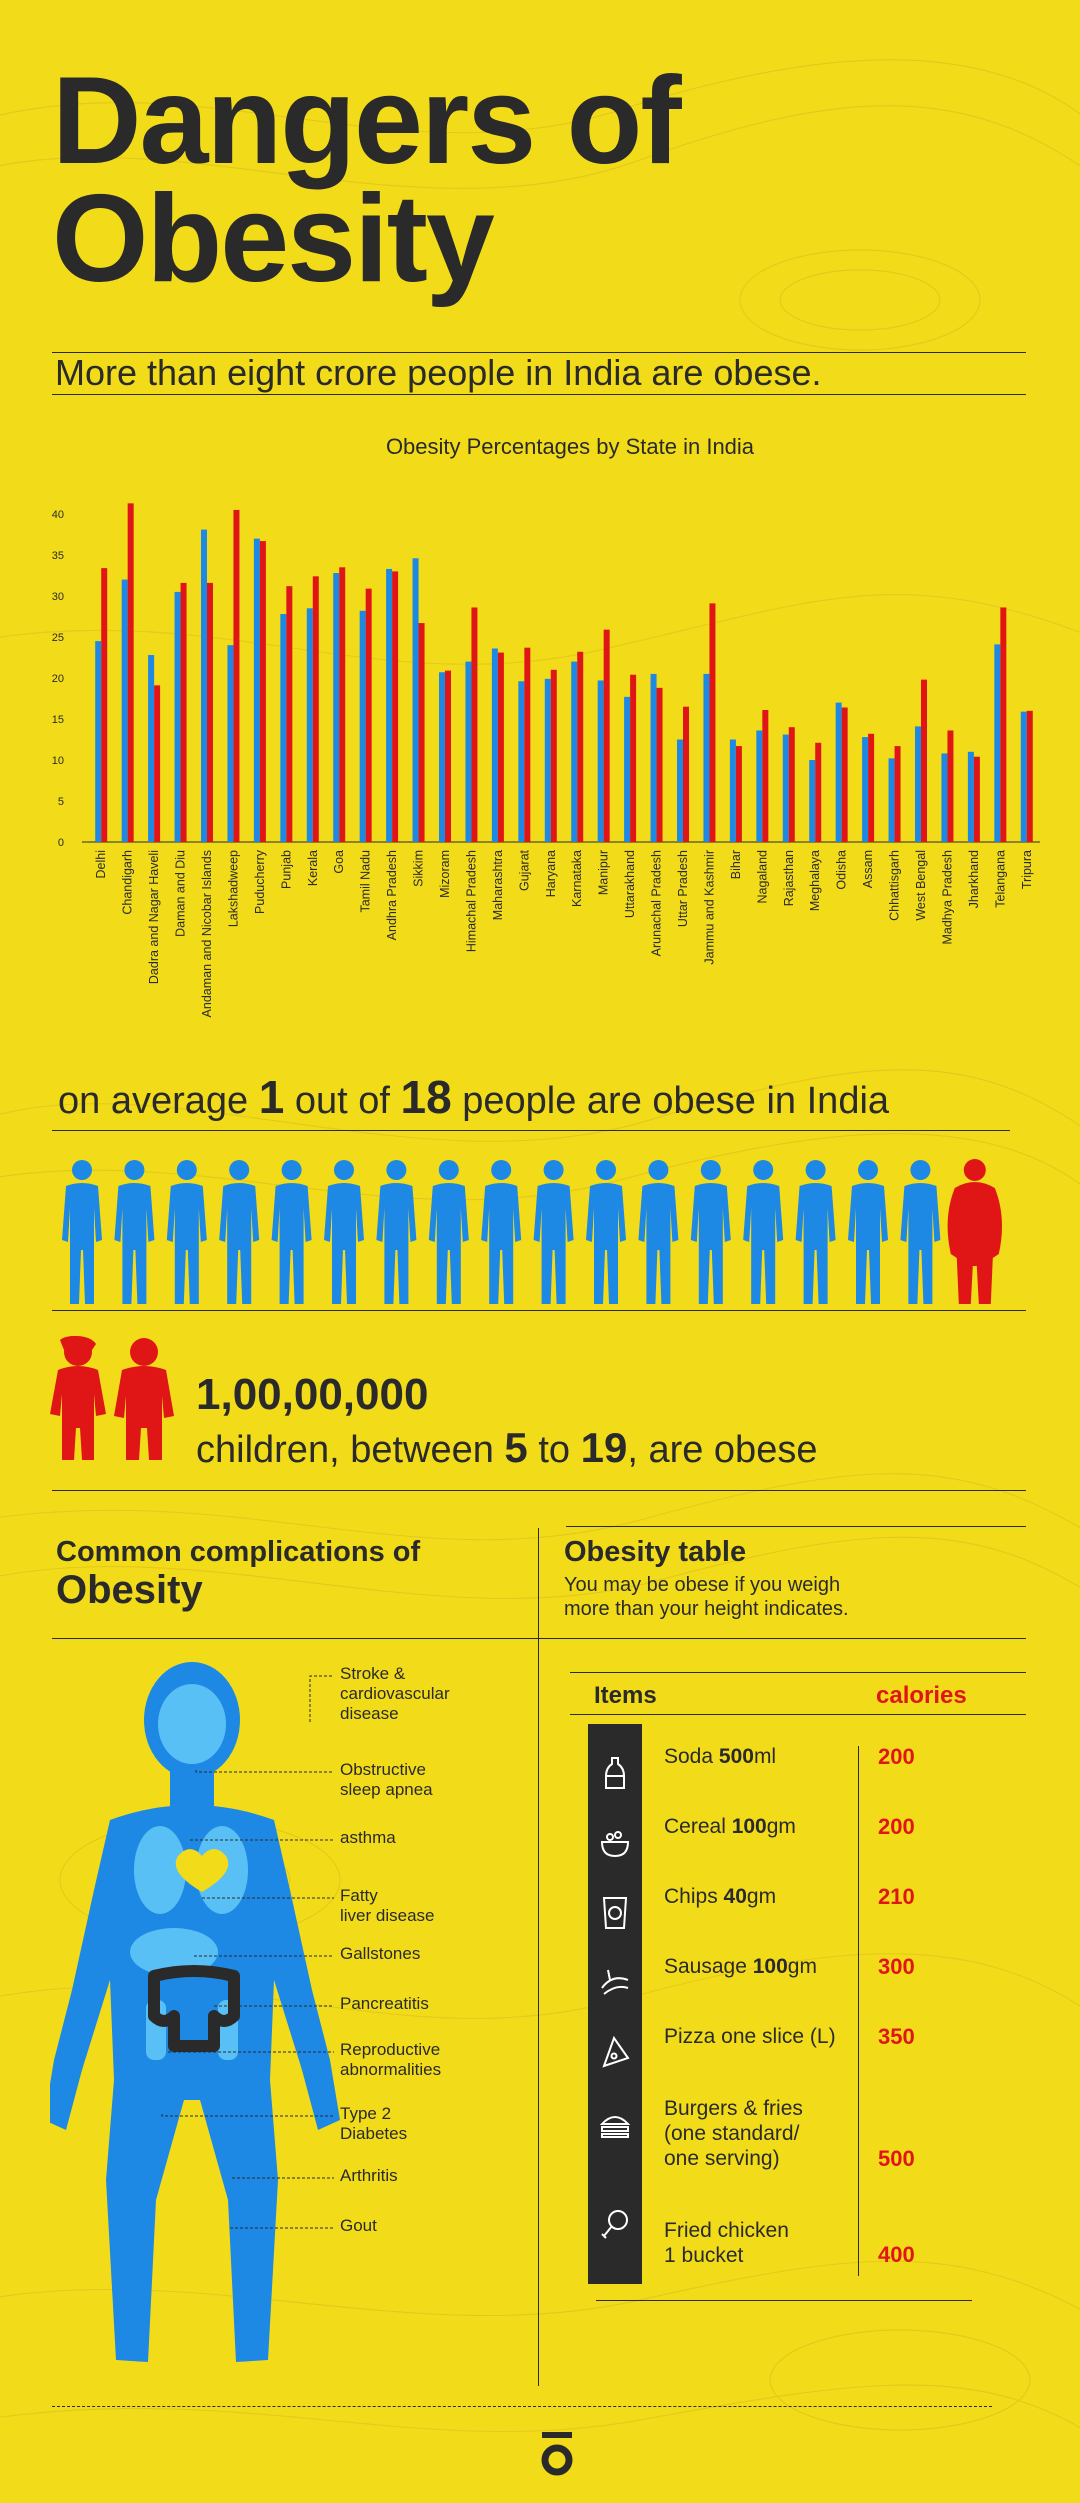 Image resolution: width=1080 pixels, height=2503 pixels. Describe the element at coordinates (974, 879) in the screenshot. I see `x-tick-label: Jharkhand` at that location.